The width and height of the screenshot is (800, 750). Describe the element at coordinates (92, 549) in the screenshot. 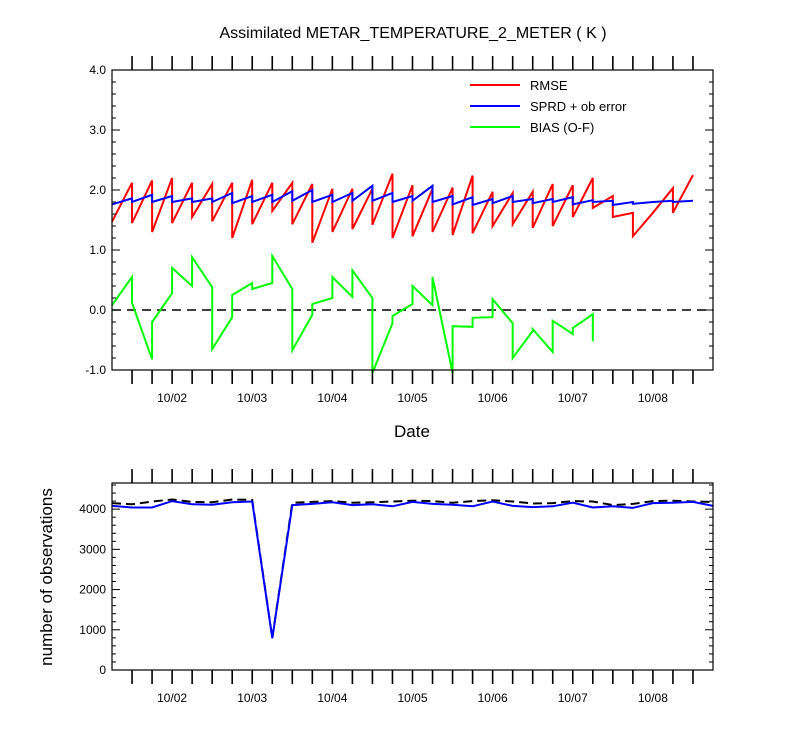

I see `y-tick-label: 3000` at that location.